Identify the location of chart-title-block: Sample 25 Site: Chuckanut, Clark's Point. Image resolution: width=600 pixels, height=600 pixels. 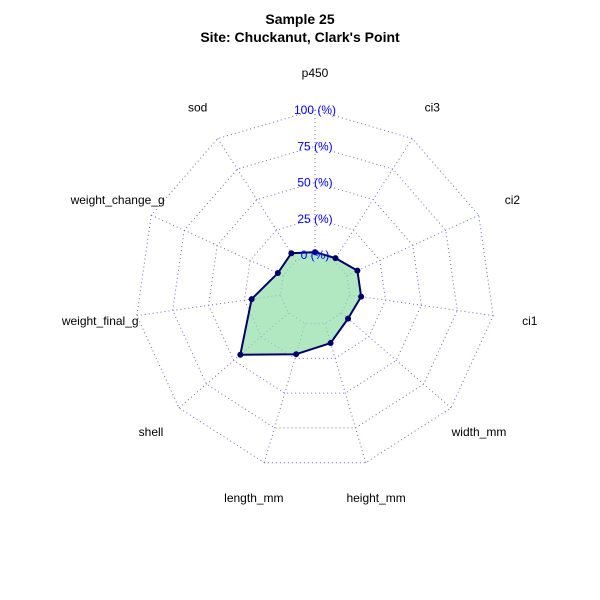
(300, 28).